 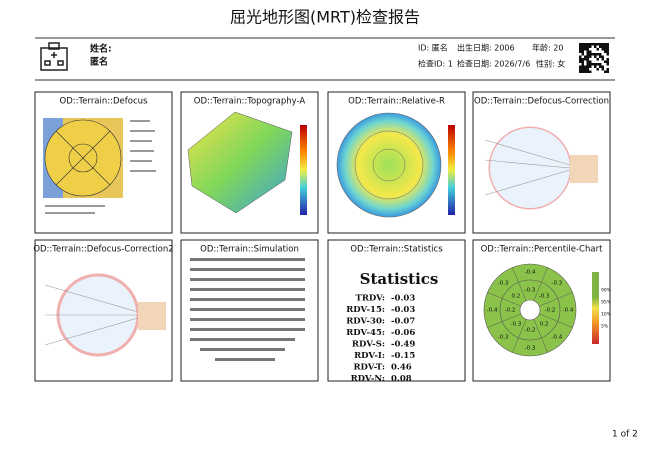 I want to click on panel-title: OD::Terrain::Defocus-Correction2, so click(x=103, y=250).